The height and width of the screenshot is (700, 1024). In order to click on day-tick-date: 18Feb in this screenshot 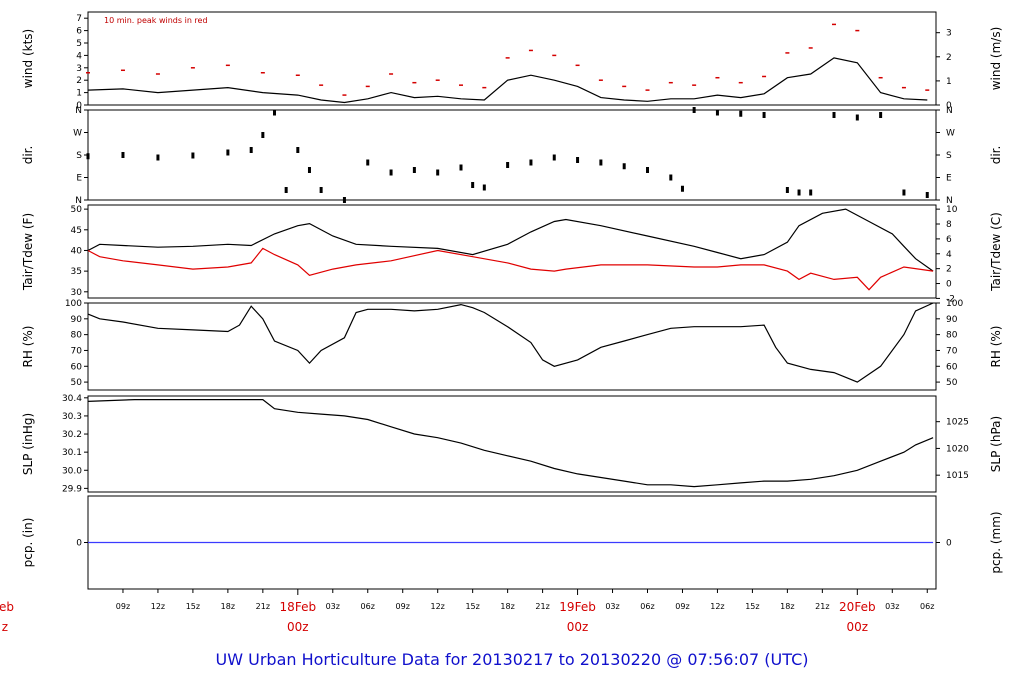, I will do `click(298, 607)`.